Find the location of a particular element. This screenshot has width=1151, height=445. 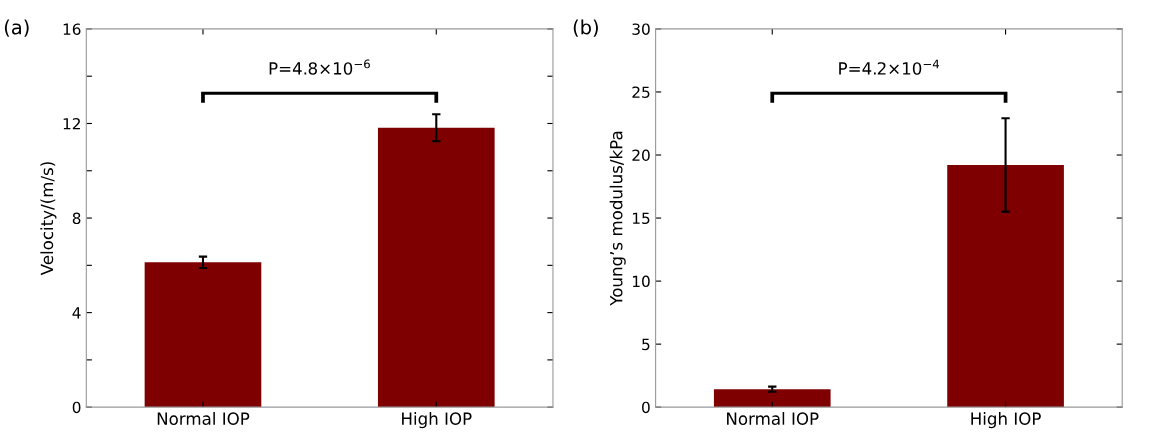

y-tick-label: 25 is located at coordinates (641, 92).